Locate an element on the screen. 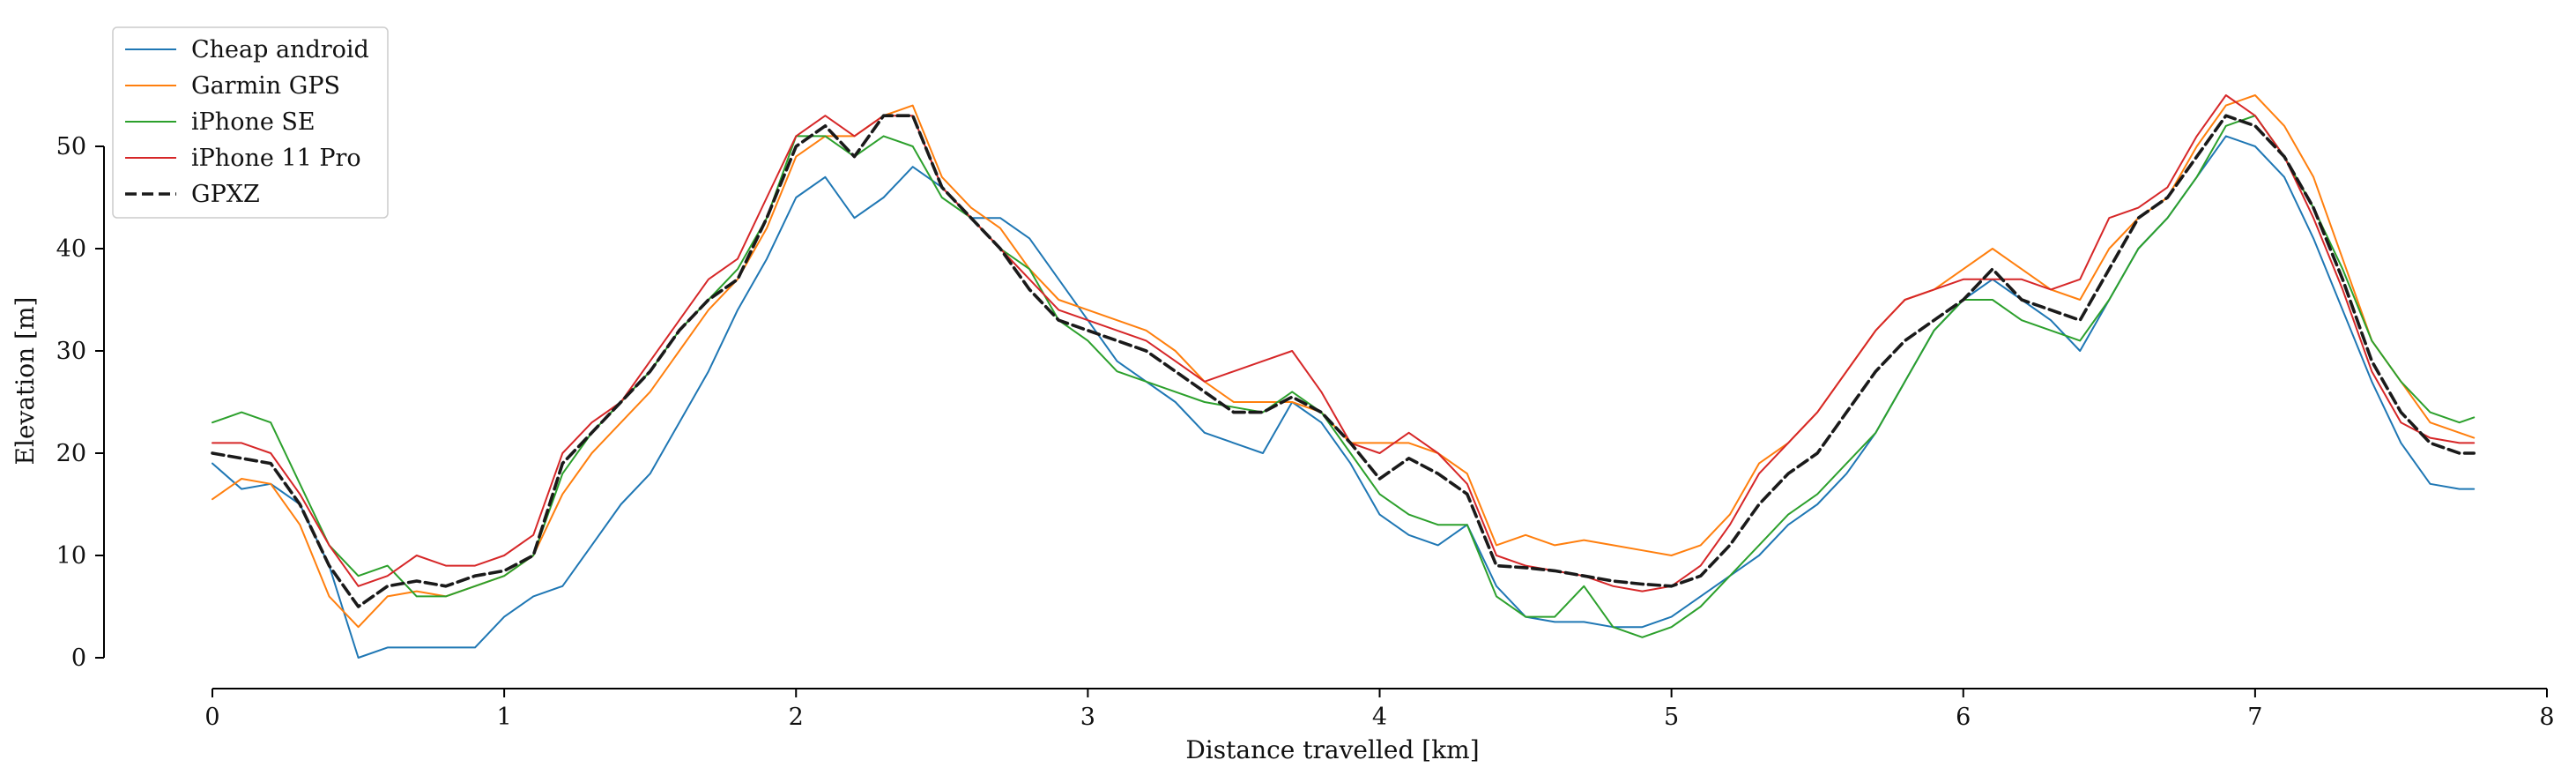 This screenshot has height=775, width=2576. y-axis-ticks: 0 10 20 30 40 50 is located at coordinates (80, 403).